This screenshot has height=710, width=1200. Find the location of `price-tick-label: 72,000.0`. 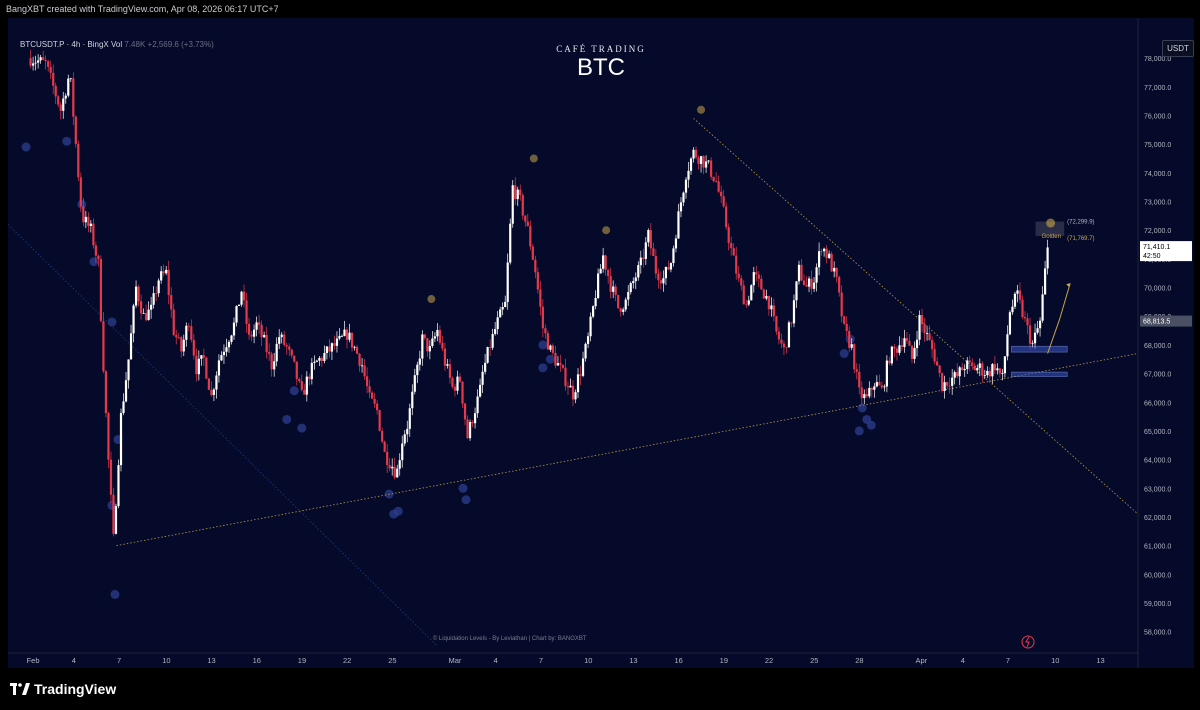

price-tick-label: 72,000.0 is located at coordinates (1157, 231).